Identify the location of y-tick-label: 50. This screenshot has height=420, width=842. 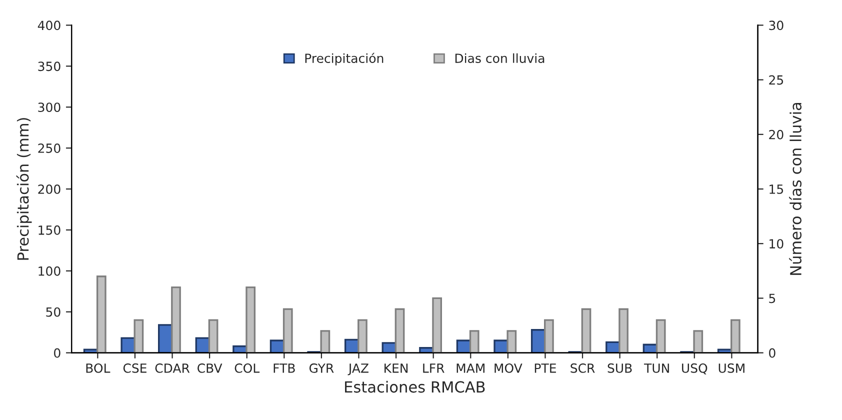
(53, 312).